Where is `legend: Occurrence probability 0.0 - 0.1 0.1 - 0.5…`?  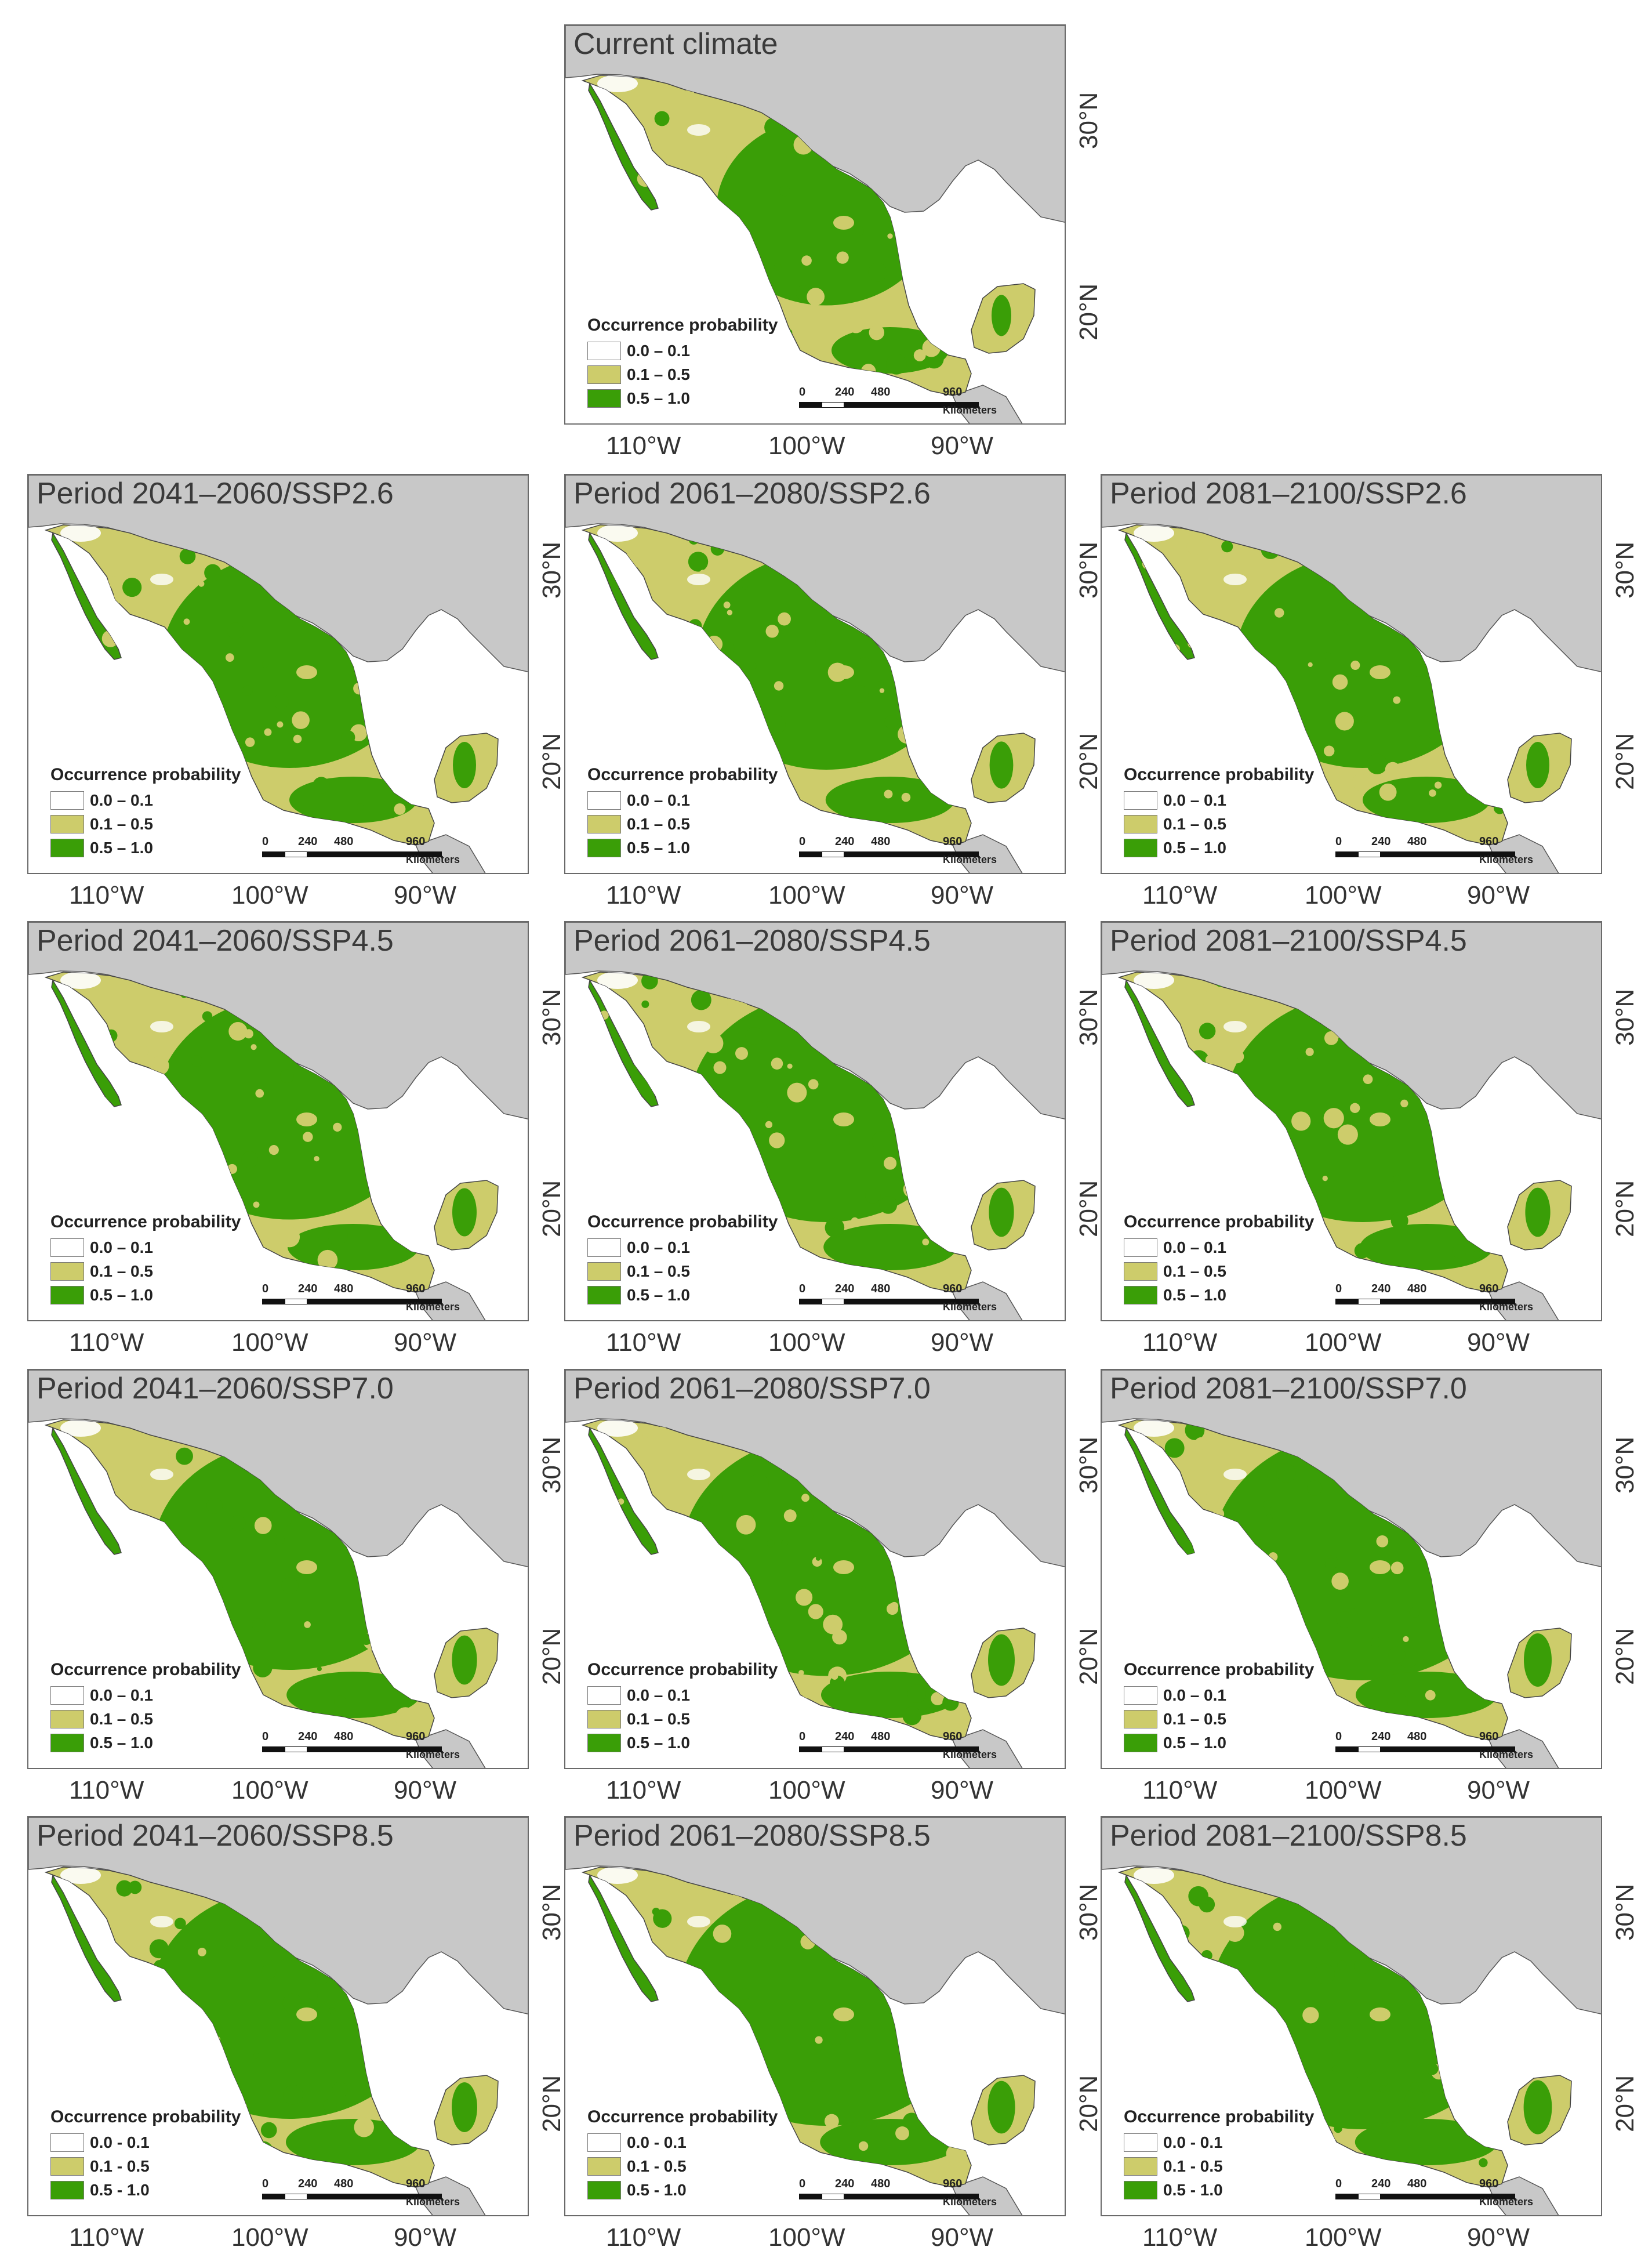 legend: Occurrence probability 0.0 - 0.1 0.1 - 0.5… is located at coordinates (145, 2154).